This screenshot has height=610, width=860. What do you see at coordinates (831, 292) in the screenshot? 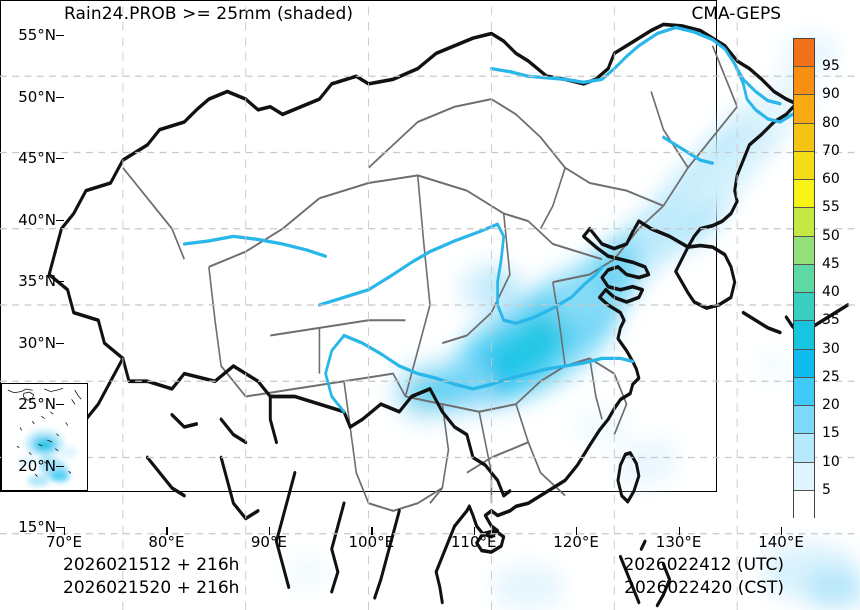
I see `colorbar-tick-label: 40` at bounding box center [831, 292].